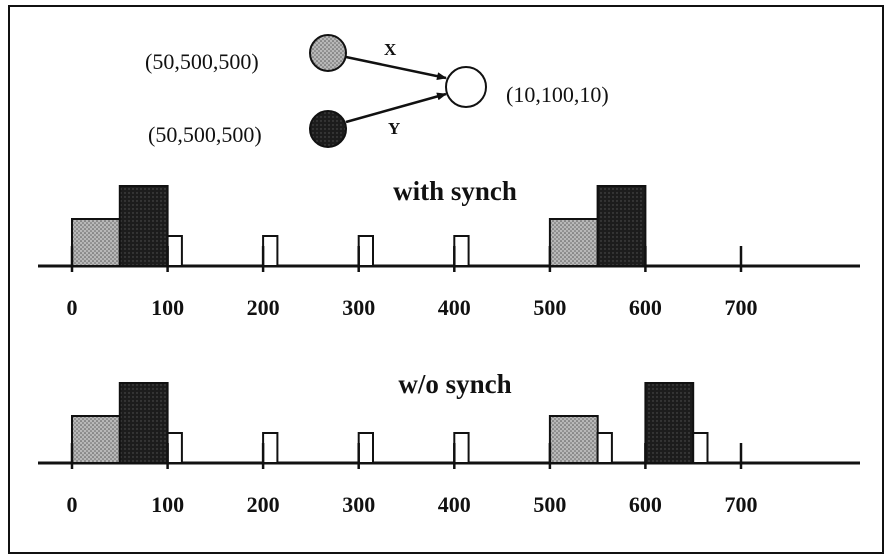  Describe the element at coordinates (454, 384) in the screenshot. I see `timeline-title: w/o synch` at that location.